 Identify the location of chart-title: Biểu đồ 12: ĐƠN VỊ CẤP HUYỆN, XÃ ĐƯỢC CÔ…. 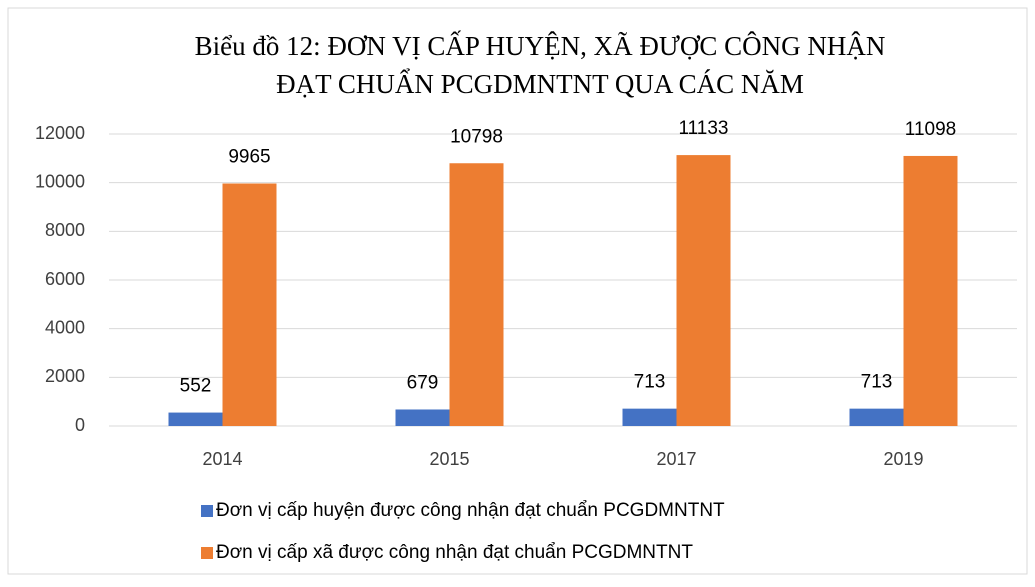
(540, 45).